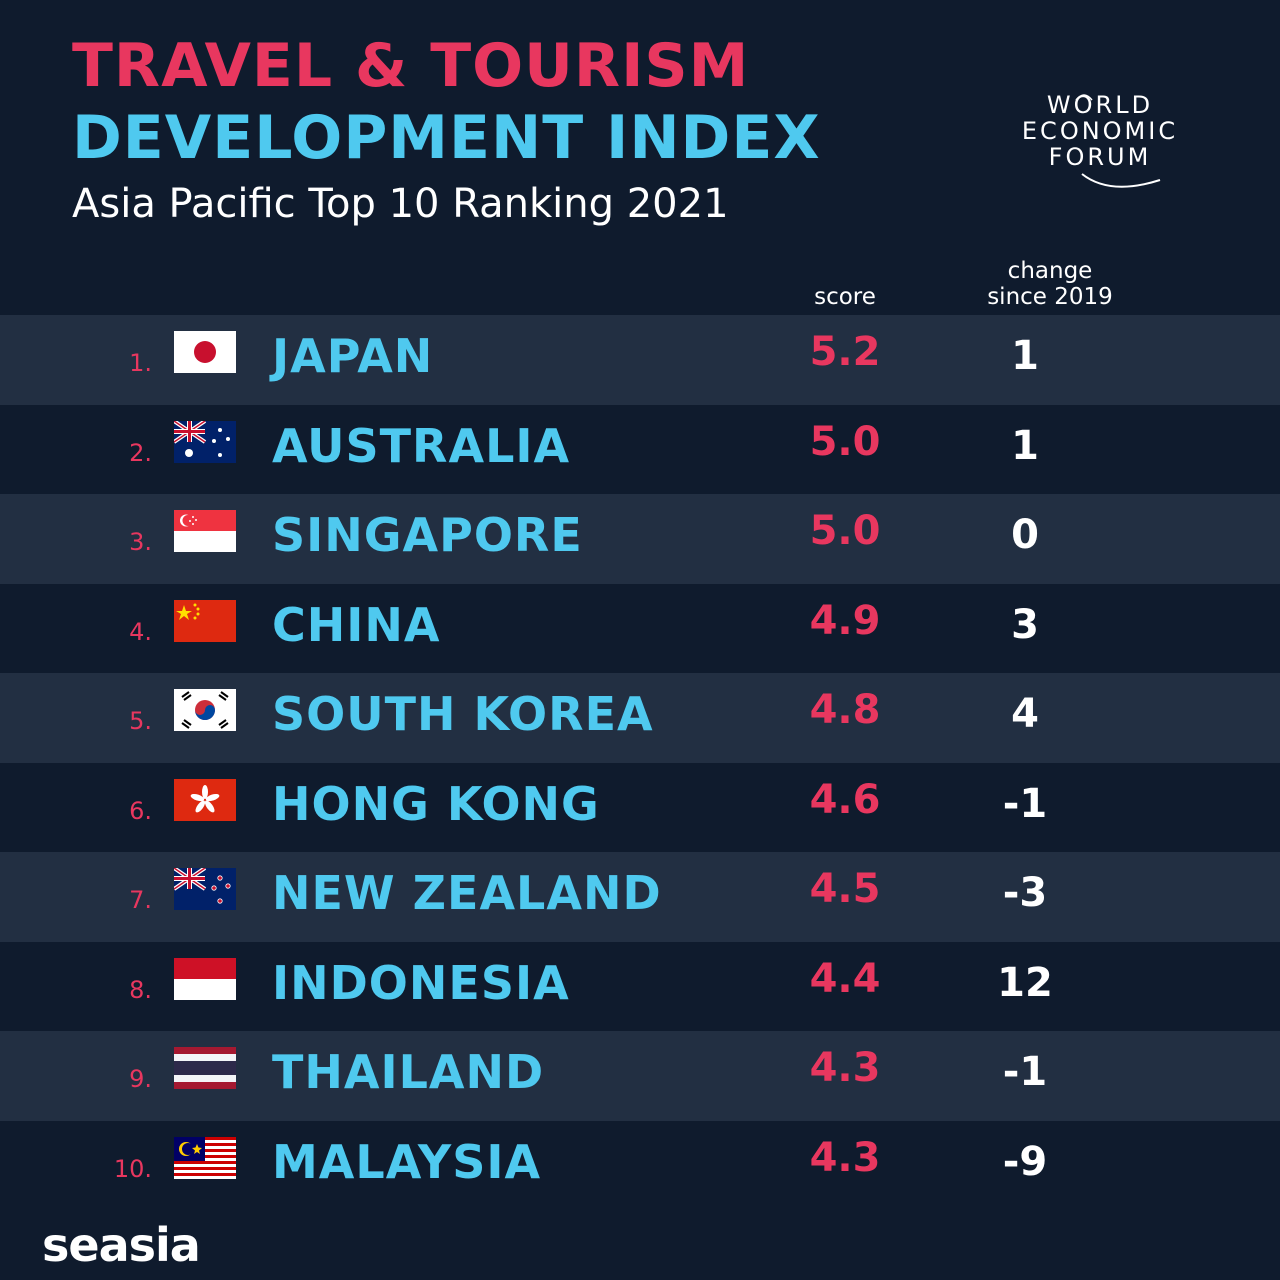 This screenshot has width=1280, height=1280. I want to click on indonesia-flag-icon, so click(205, 978).